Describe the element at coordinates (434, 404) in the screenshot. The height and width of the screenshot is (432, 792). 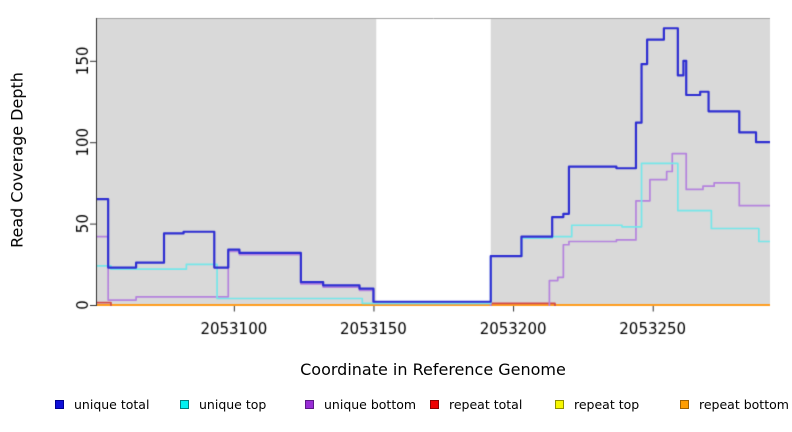
I see `legend-swatch-repeat-total` at that location.